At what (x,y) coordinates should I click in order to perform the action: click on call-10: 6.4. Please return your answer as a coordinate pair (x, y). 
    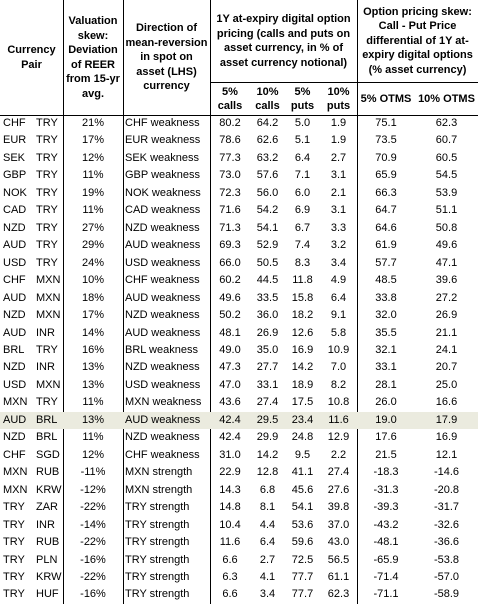
    Looking at the image, I should click on (267, 542).